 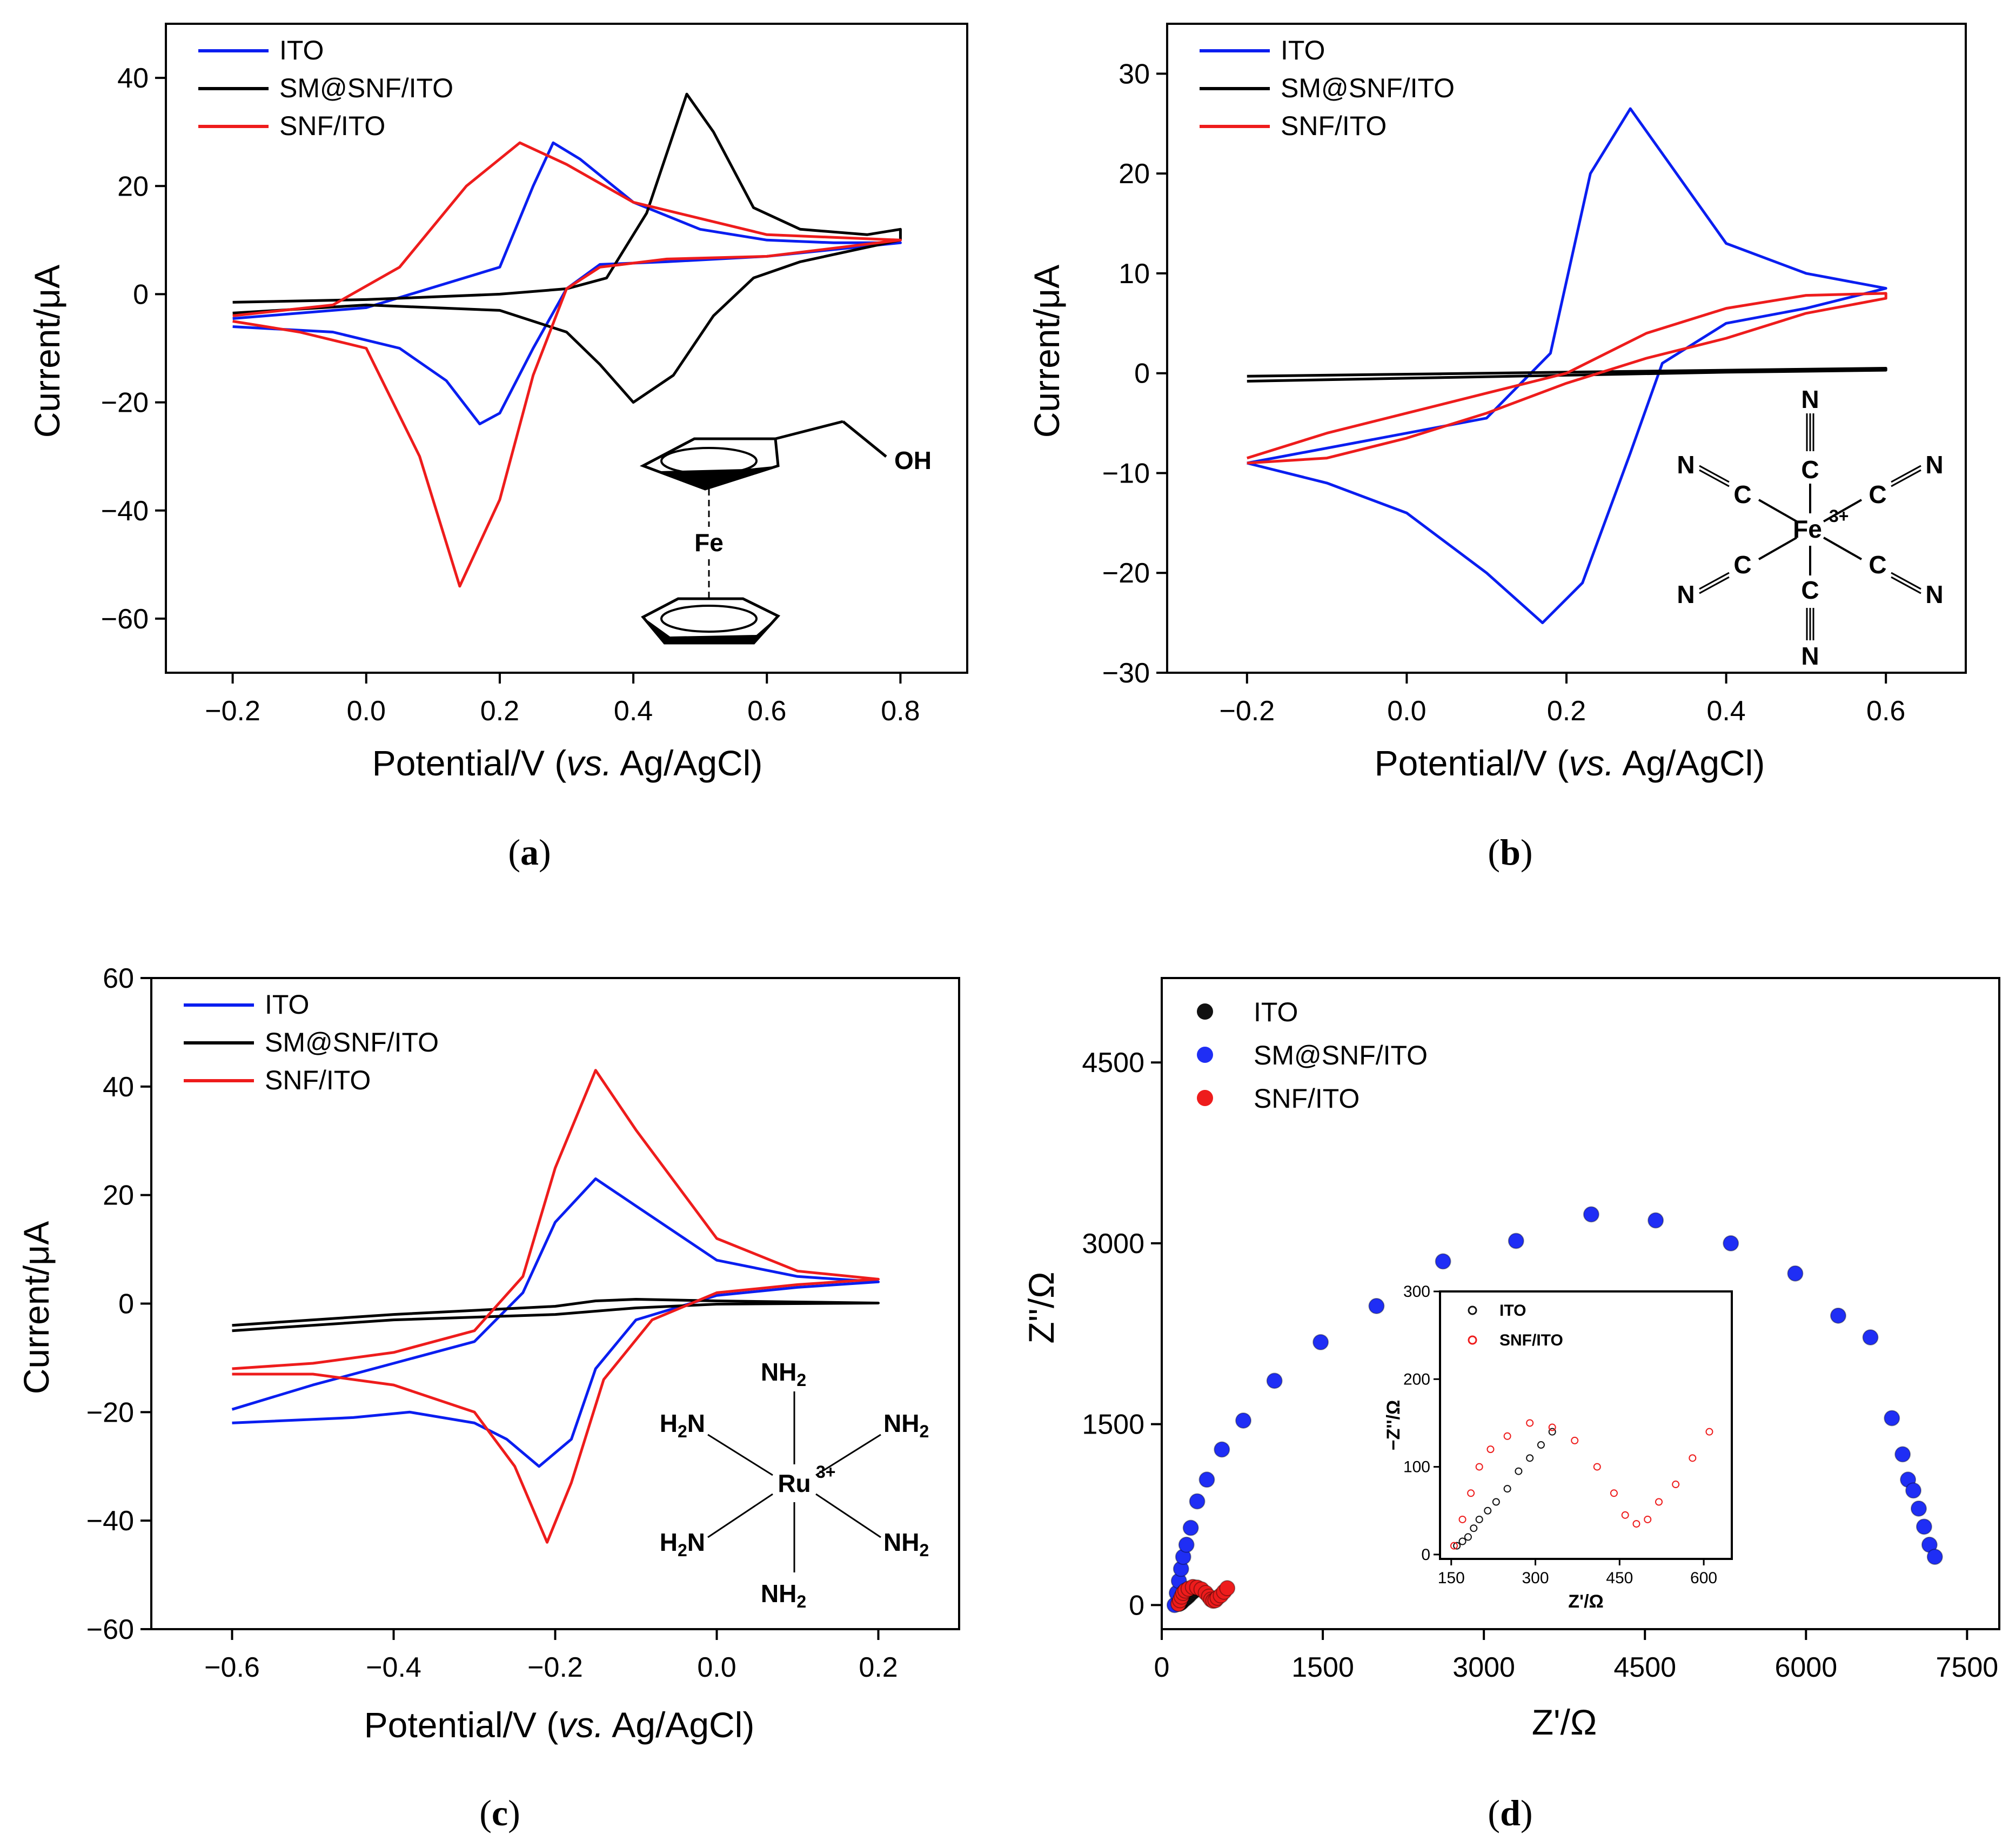 I want to click on cp-ring-top-edge, so click(x=718, y=477).